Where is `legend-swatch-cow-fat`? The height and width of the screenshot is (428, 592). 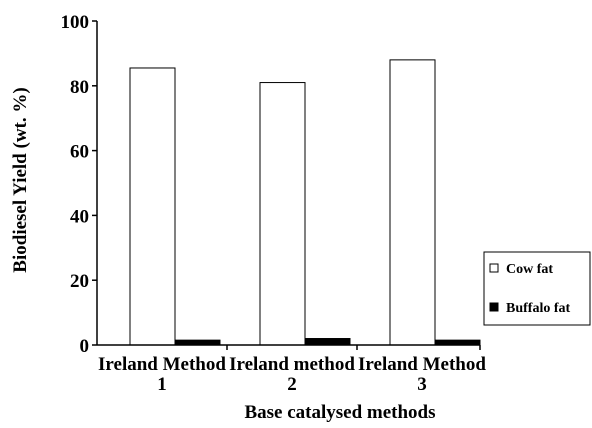
legend-swatch-cow-fat is located at coordinates (494, 268).